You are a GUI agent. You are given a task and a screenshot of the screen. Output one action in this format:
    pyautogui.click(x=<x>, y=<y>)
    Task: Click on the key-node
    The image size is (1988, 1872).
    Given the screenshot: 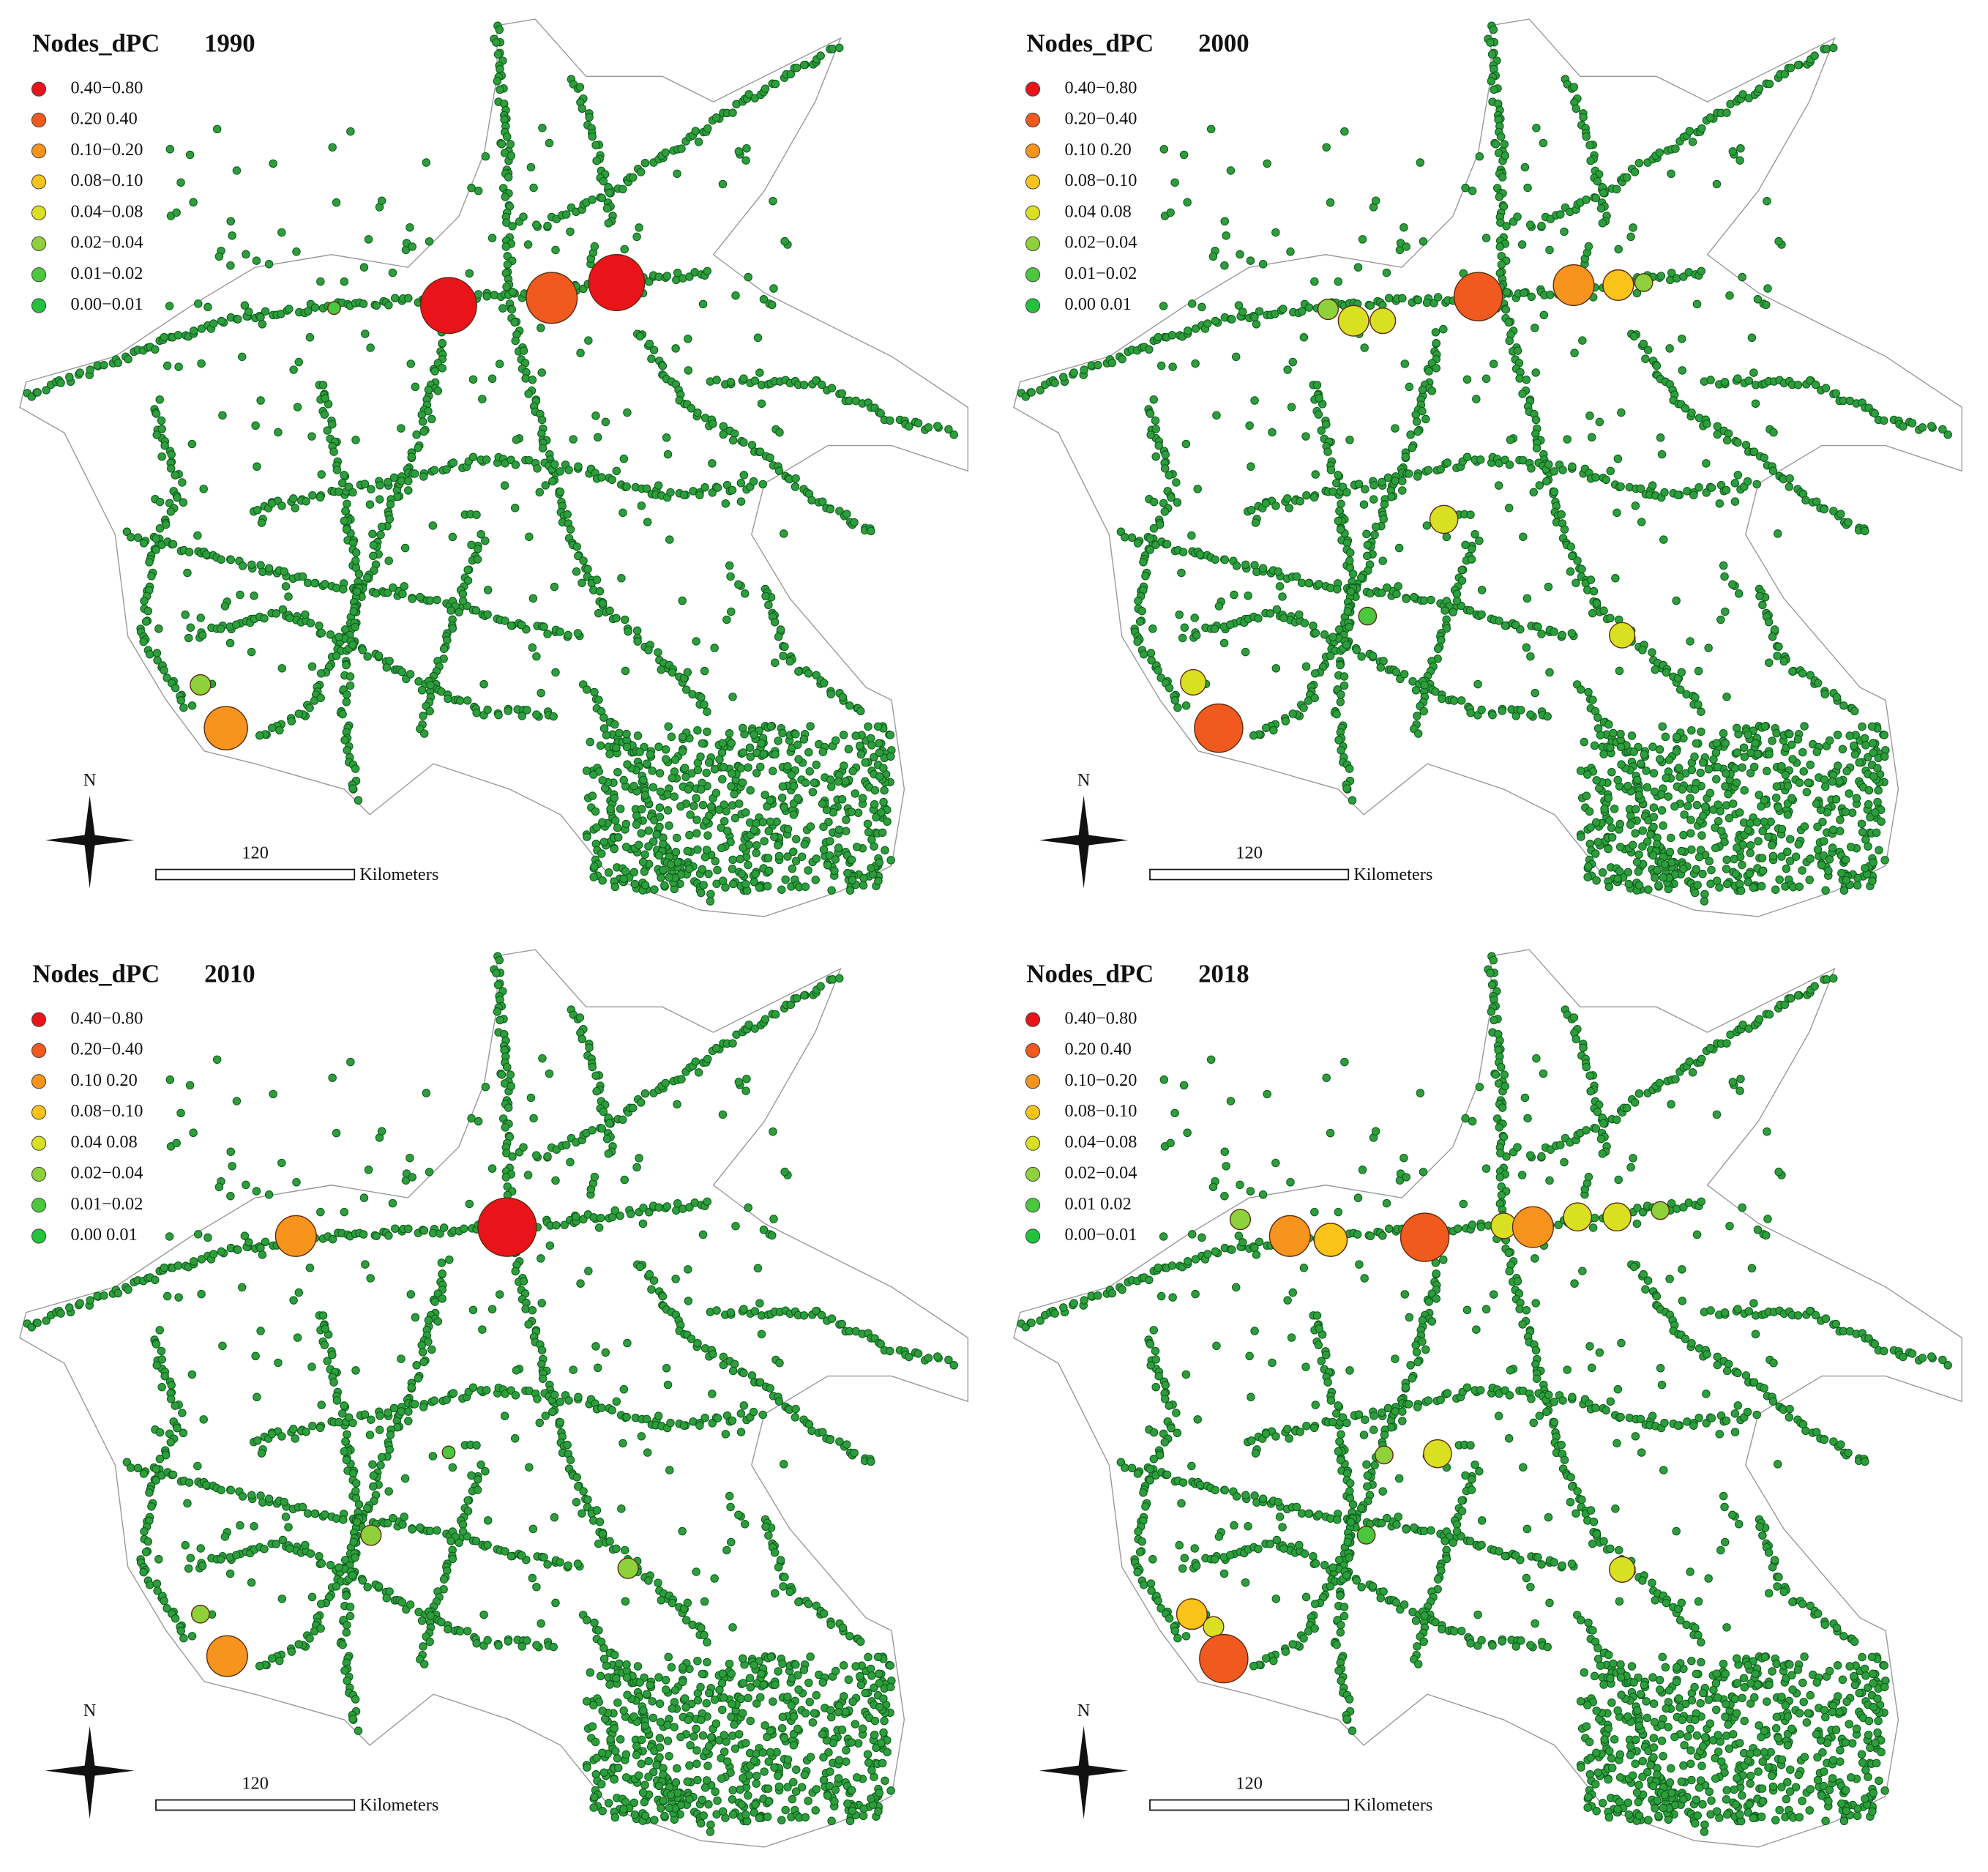 What is the action you would take?
    pyautogui.click(x=1383, y=321)
    